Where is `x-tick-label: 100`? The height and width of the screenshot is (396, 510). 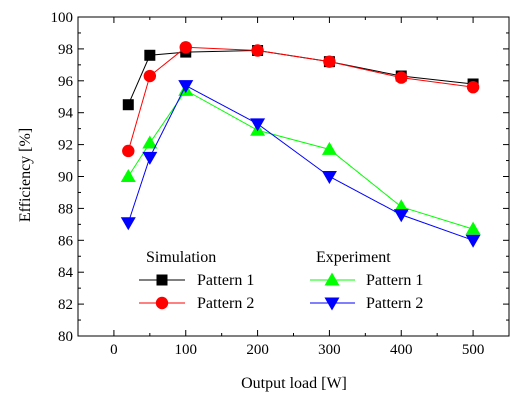
x-tick-label: 100 is located at coordinates (186, 350).